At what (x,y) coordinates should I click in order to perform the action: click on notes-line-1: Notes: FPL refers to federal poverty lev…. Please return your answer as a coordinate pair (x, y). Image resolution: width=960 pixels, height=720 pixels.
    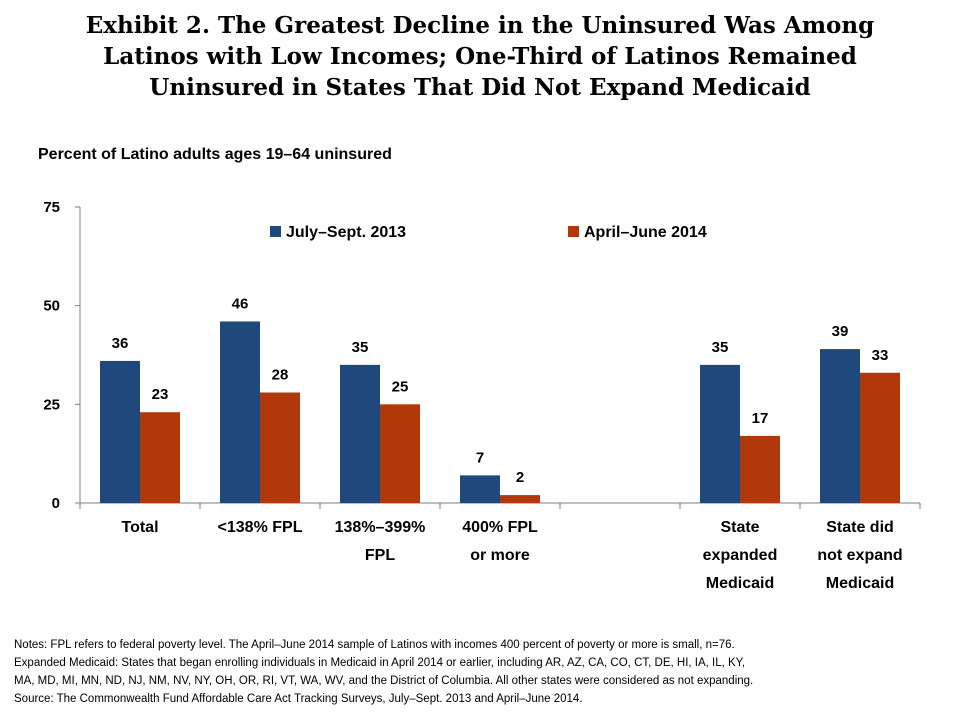
    Looking at the image, I should click on (374, 645).